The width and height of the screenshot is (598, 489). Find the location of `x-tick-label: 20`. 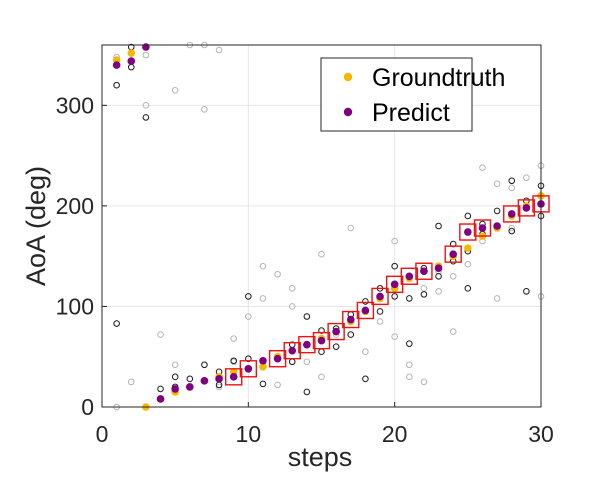

x-tick-label: 20 is located at coordinates (395, 434).